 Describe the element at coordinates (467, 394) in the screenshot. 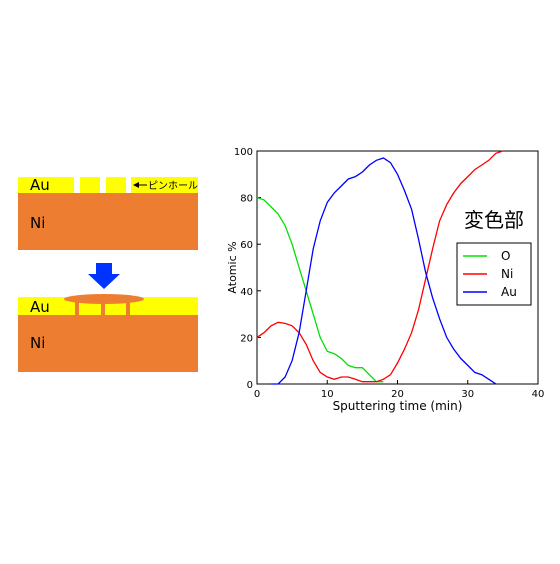

I see `x-tick-label: 30` at that location.